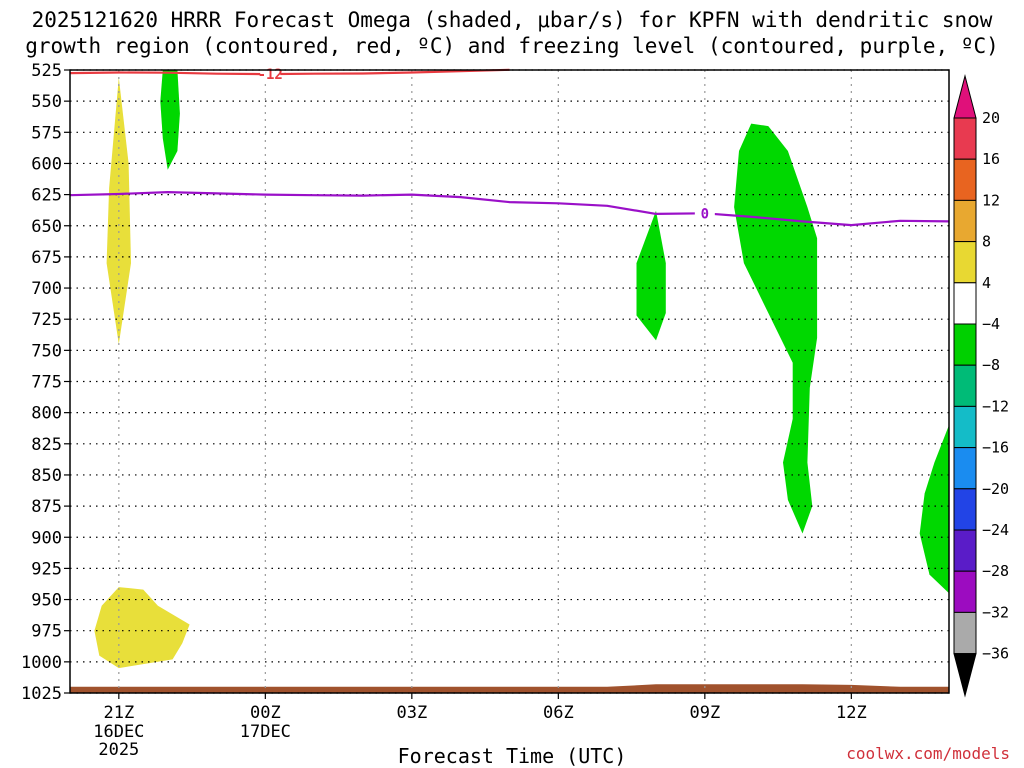 Image resolution: width=1024 pixels, height=768 pixels. I want to click on y-tick-label: 625, so click(46, 196).